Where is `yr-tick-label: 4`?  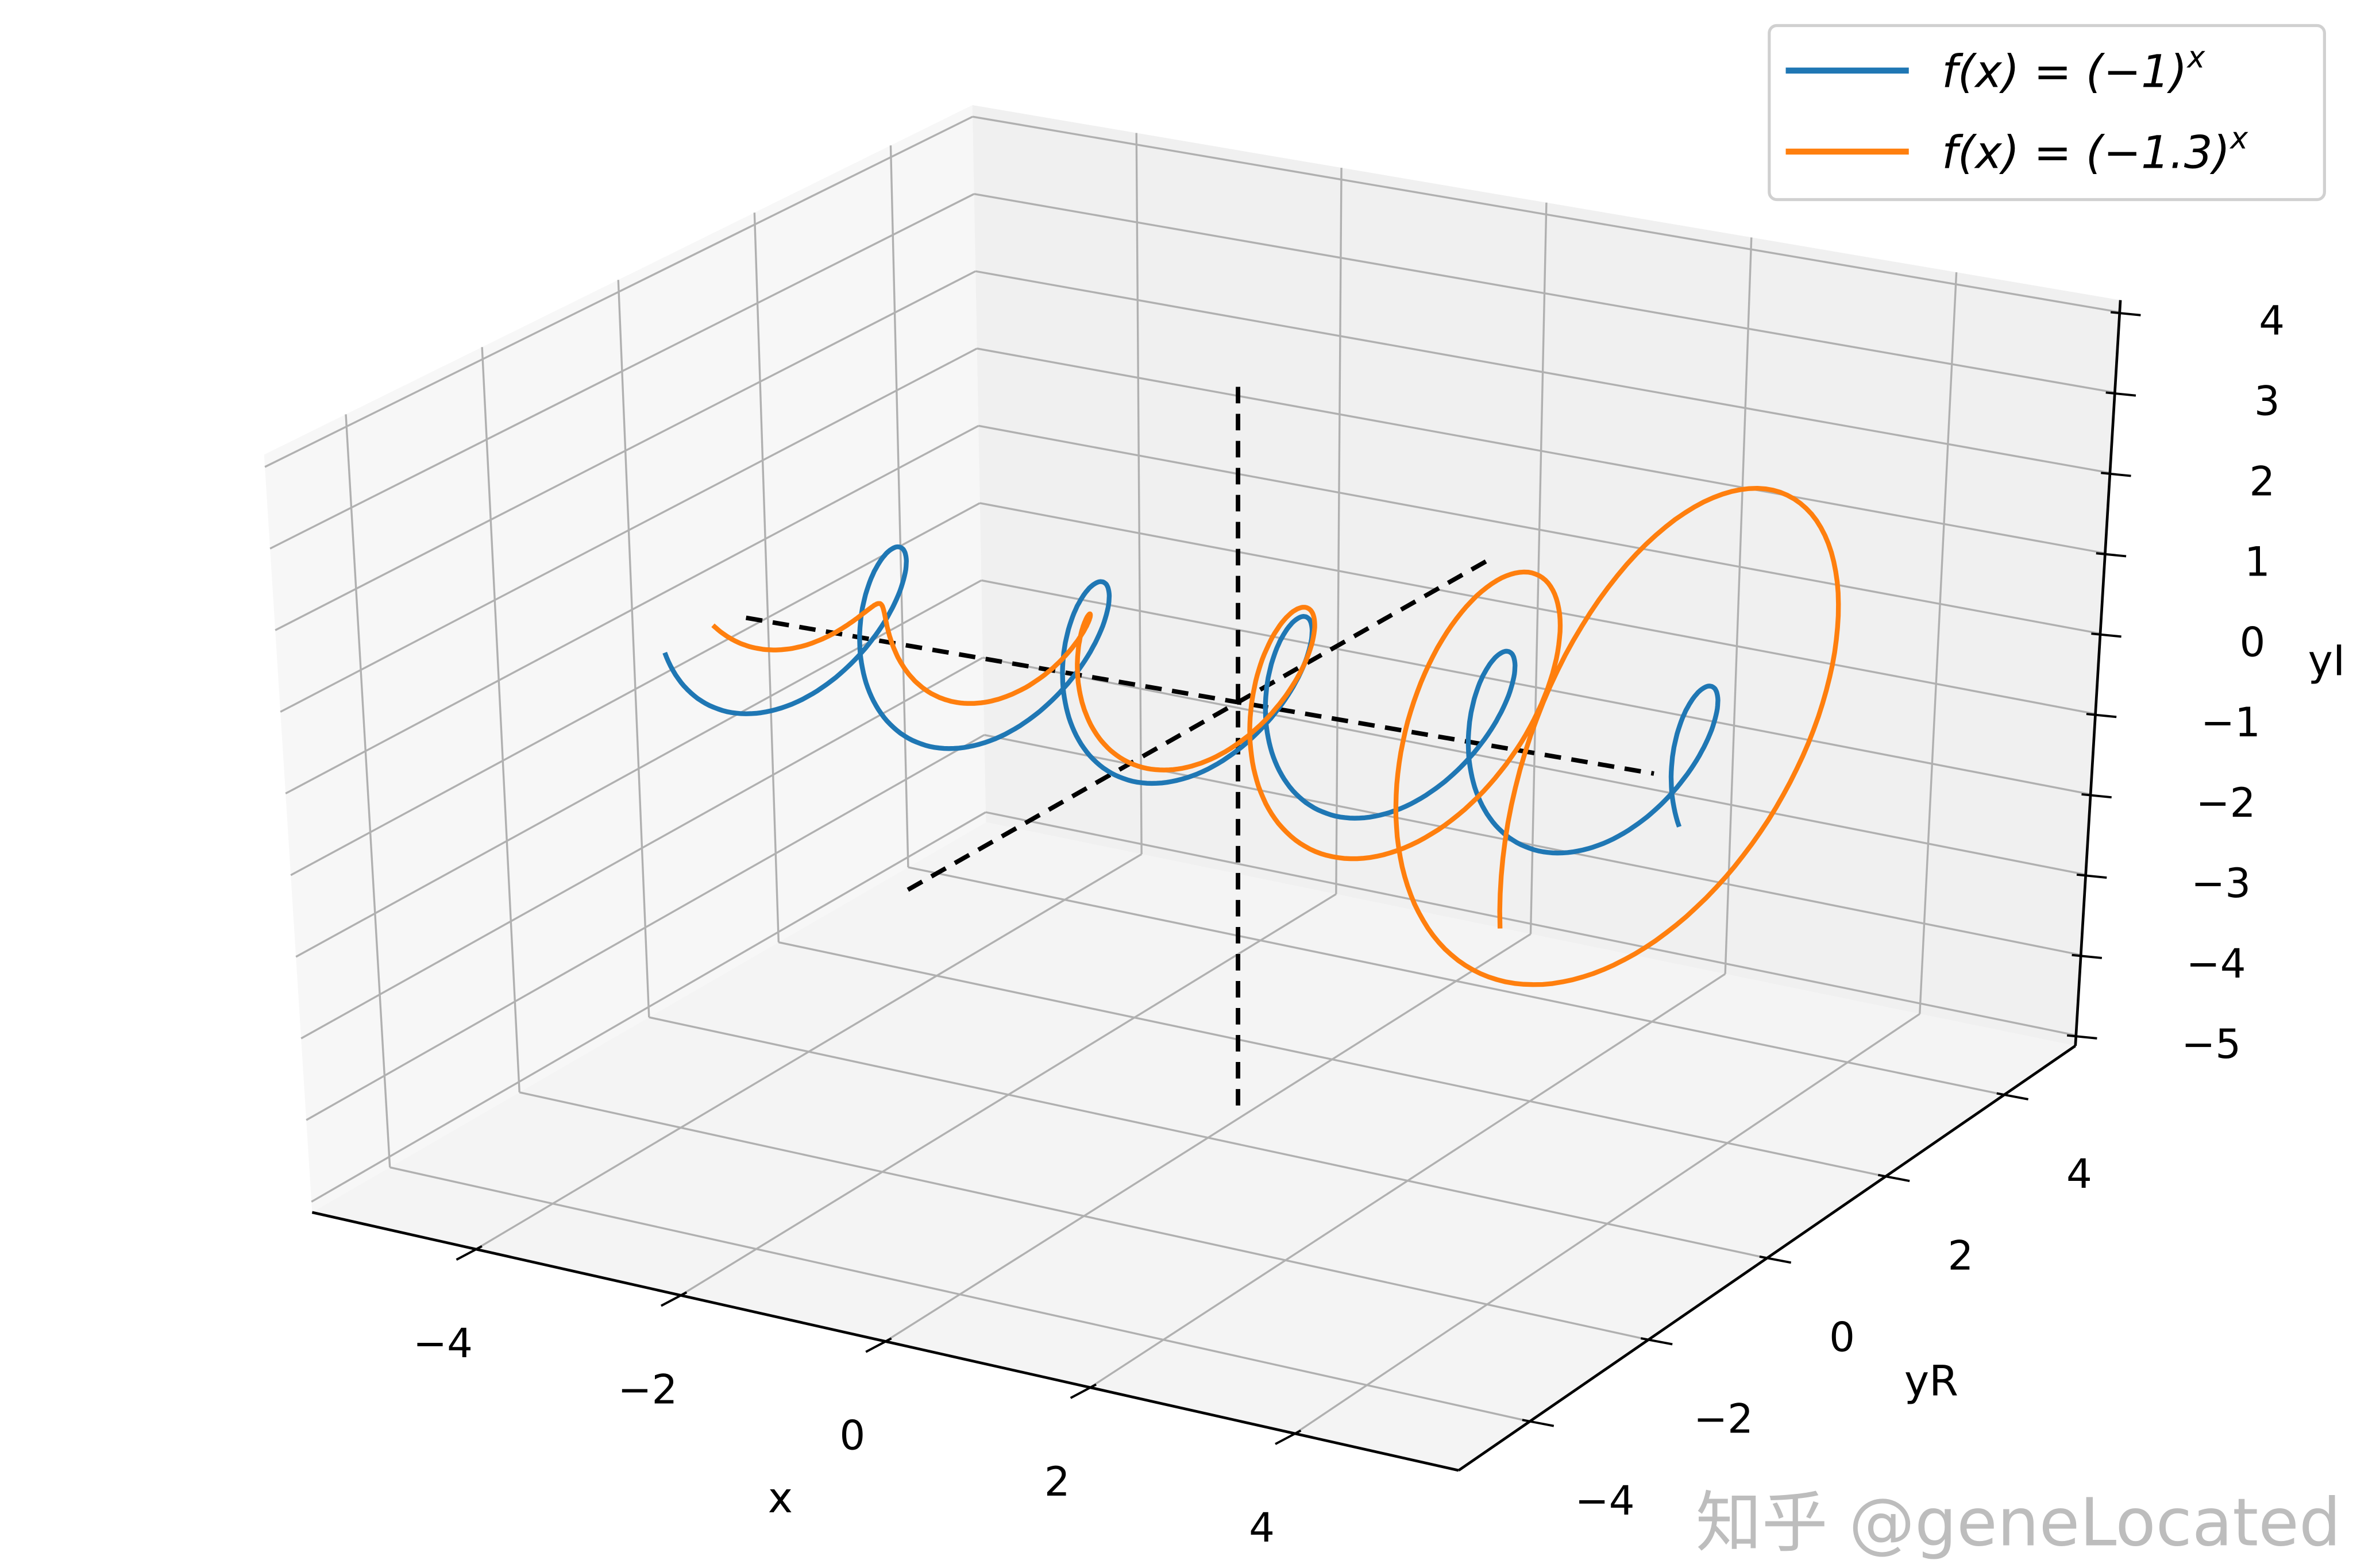
yr-tick-label: 4 is located at coordinates (2079, 1174).